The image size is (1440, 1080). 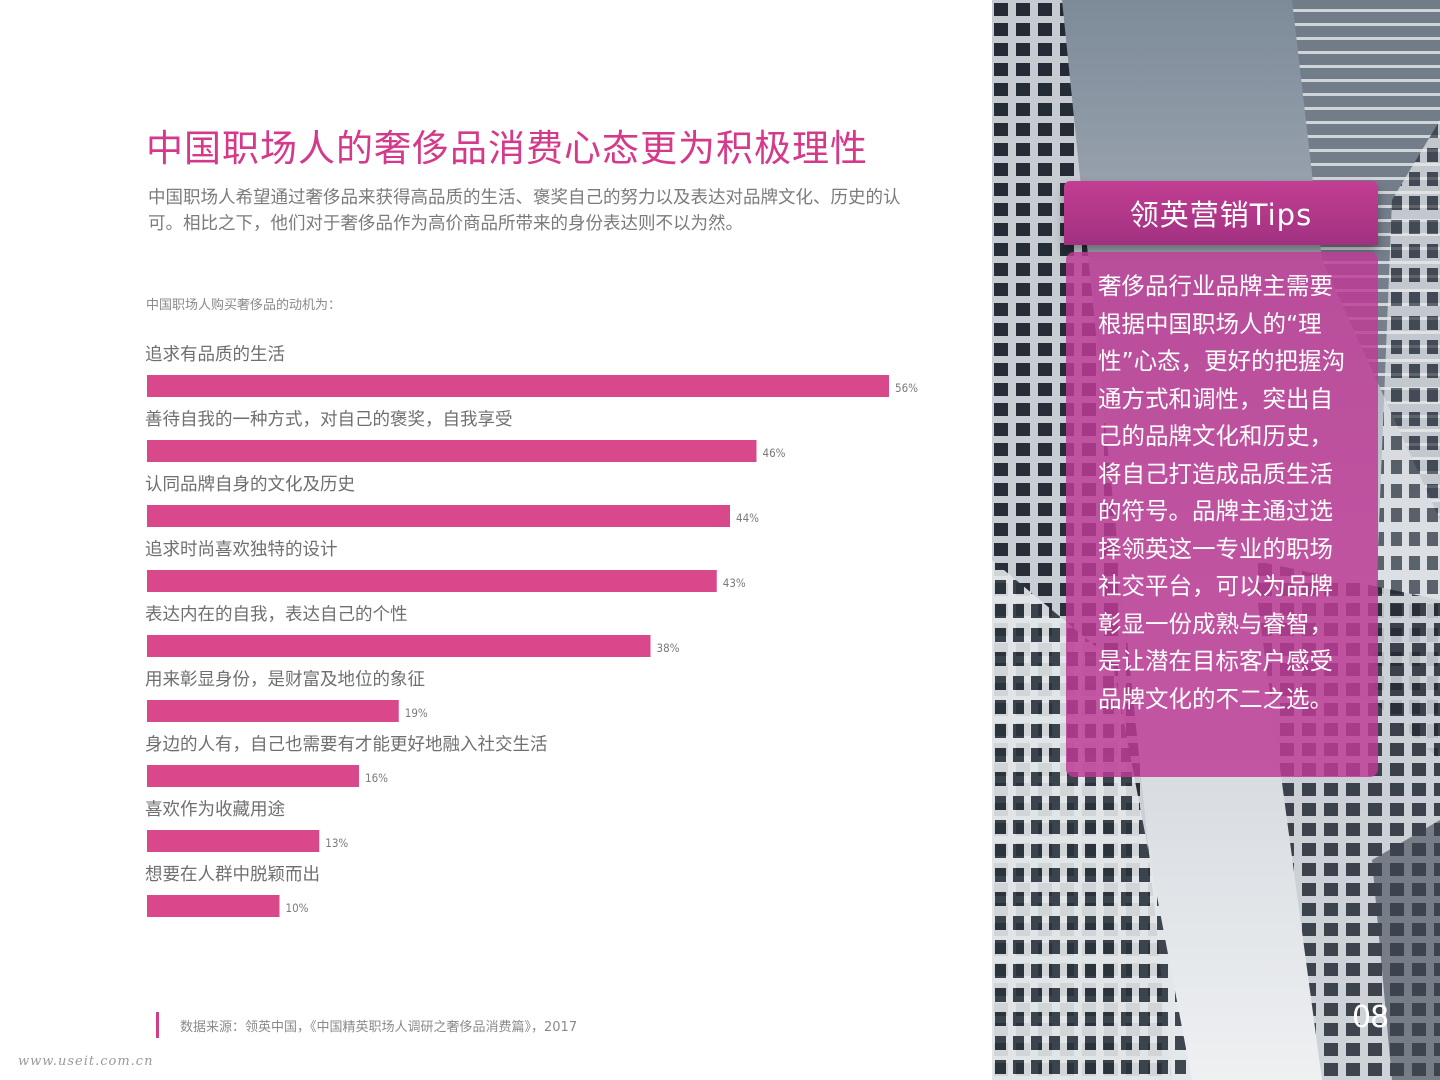 What do you see at coordinates (376, 778) in the screenshot?
I see `value-label: 16%` at bounding box center [376, 778].